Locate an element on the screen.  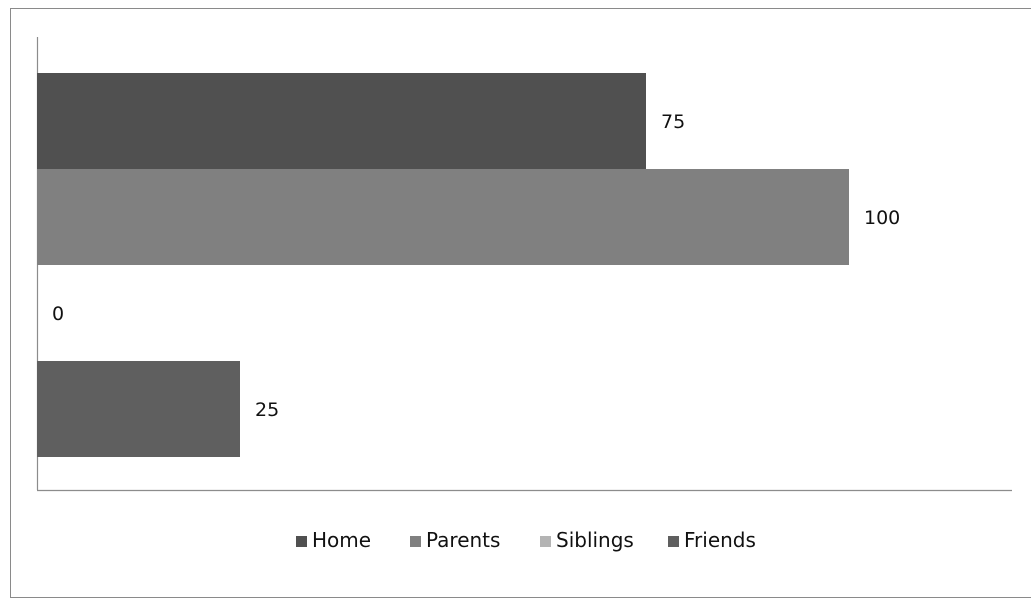
legend-label-parents: Parents is located at coordinates (463, 540).